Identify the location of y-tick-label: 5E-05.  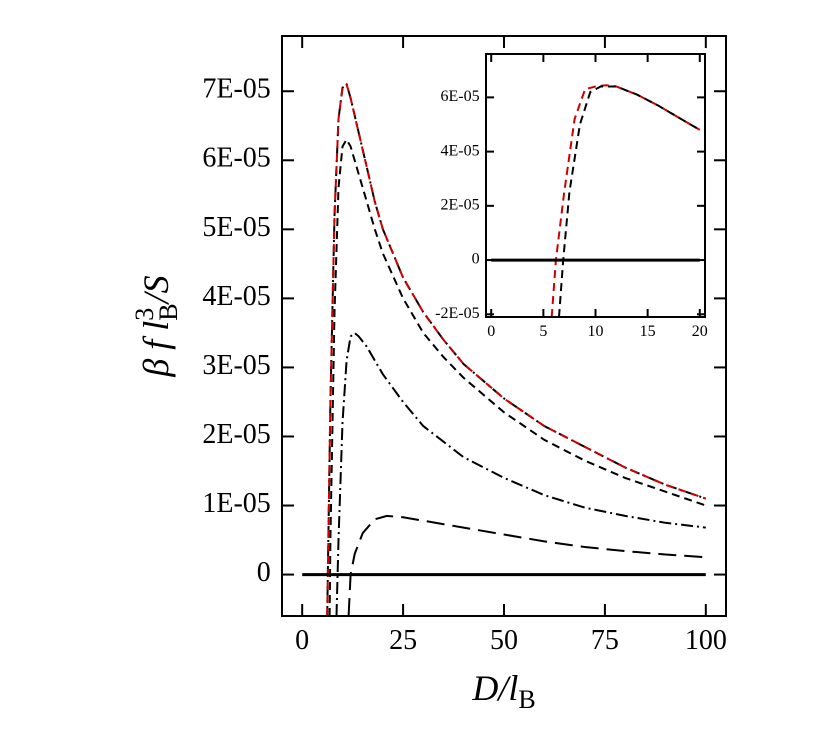
(236, 227).